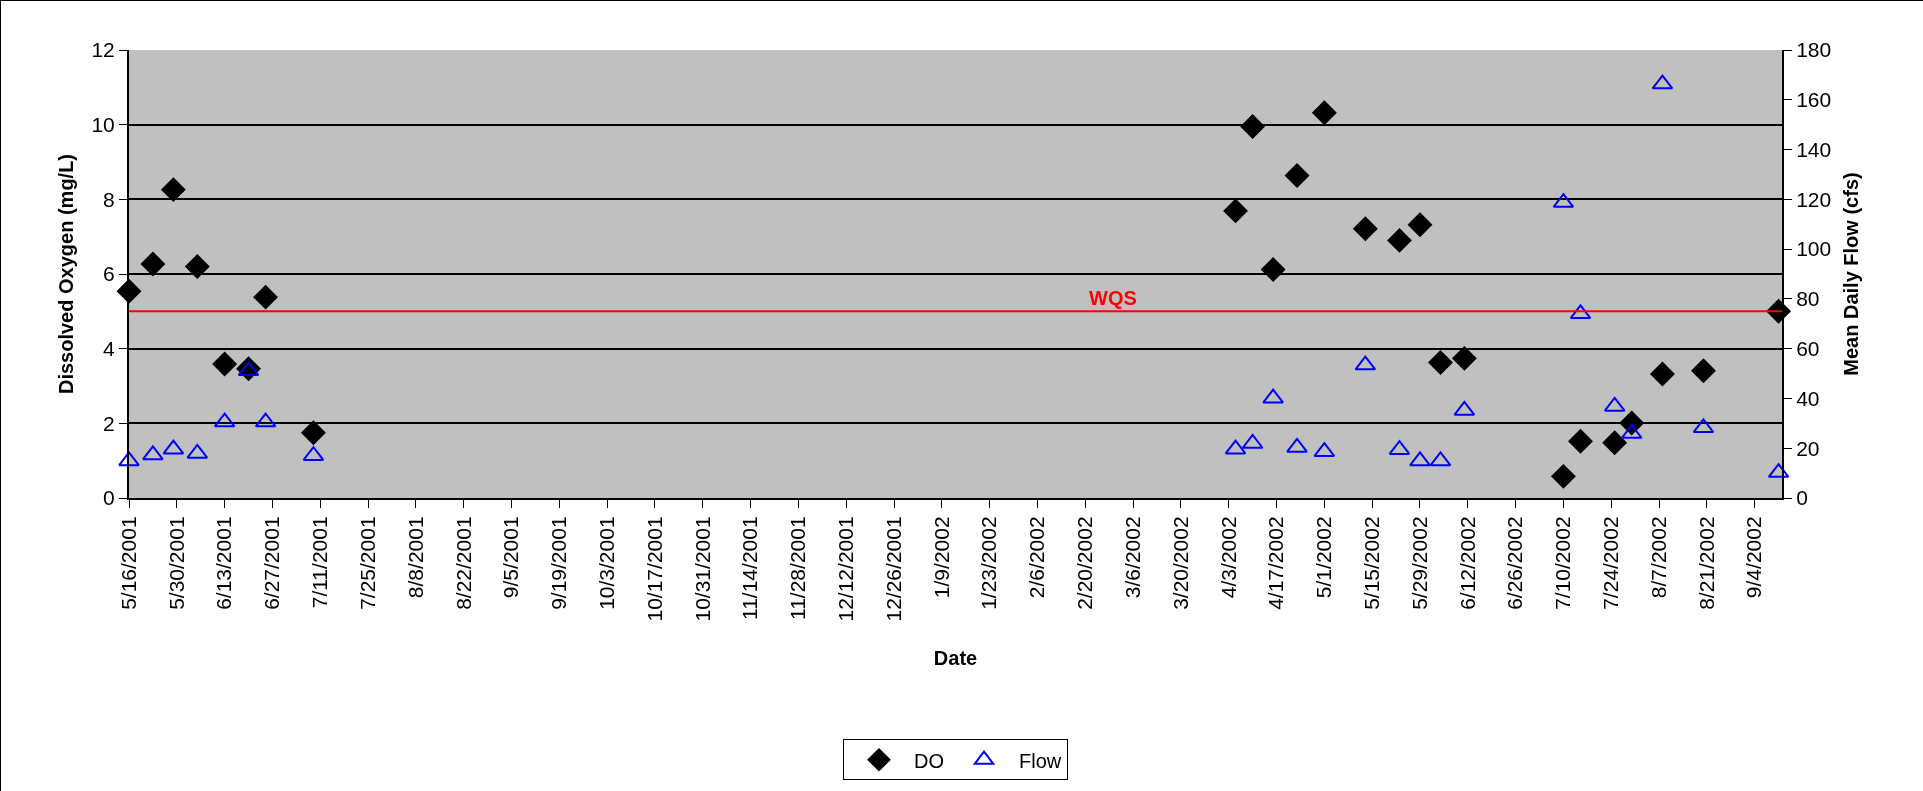 The width and height of the screenshot is (1923, 791). I want to click on y2-tick-label: 80, so click(1808, 299).